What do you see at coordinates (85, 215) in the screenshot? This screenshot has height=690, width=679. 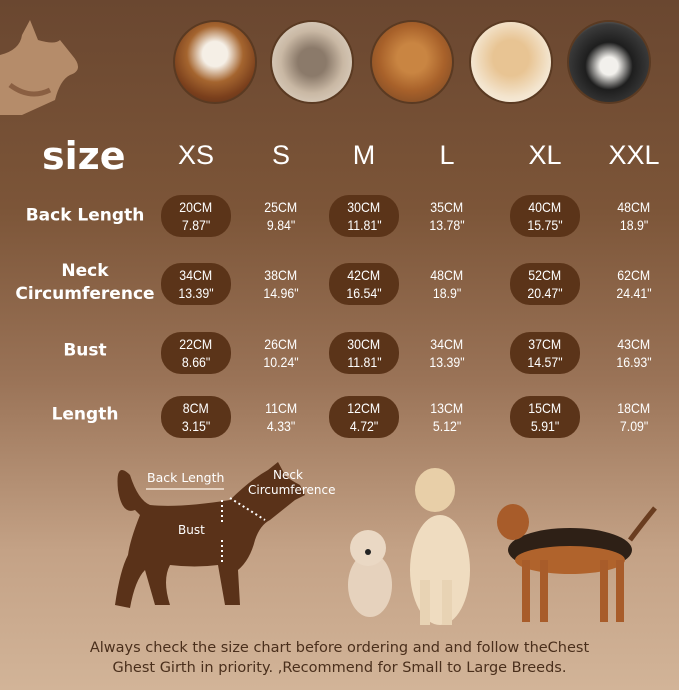 I see `row-label: Back Length` at bounding box center [85, 215].